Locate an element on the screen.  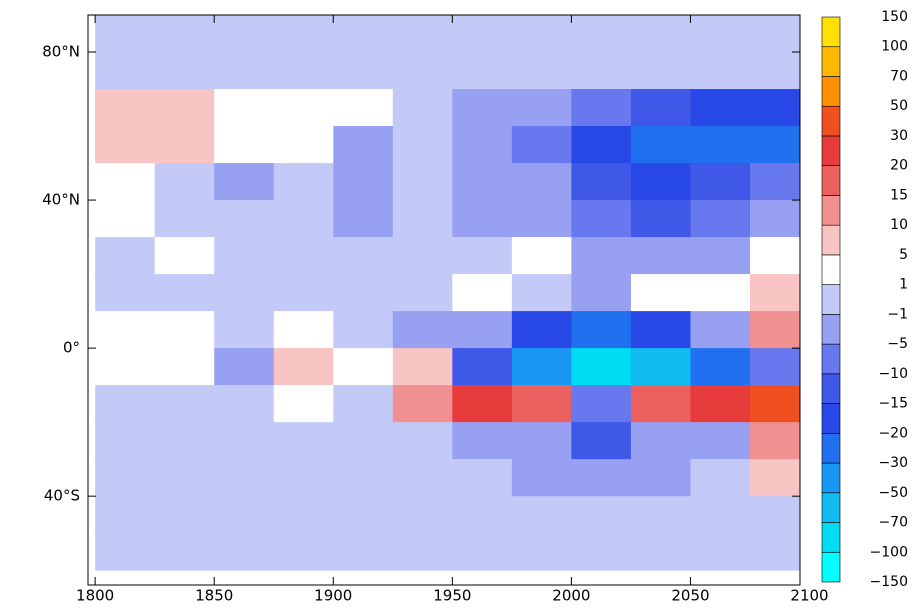
colorbar-label: 70 is located at coordinates (899, 76).